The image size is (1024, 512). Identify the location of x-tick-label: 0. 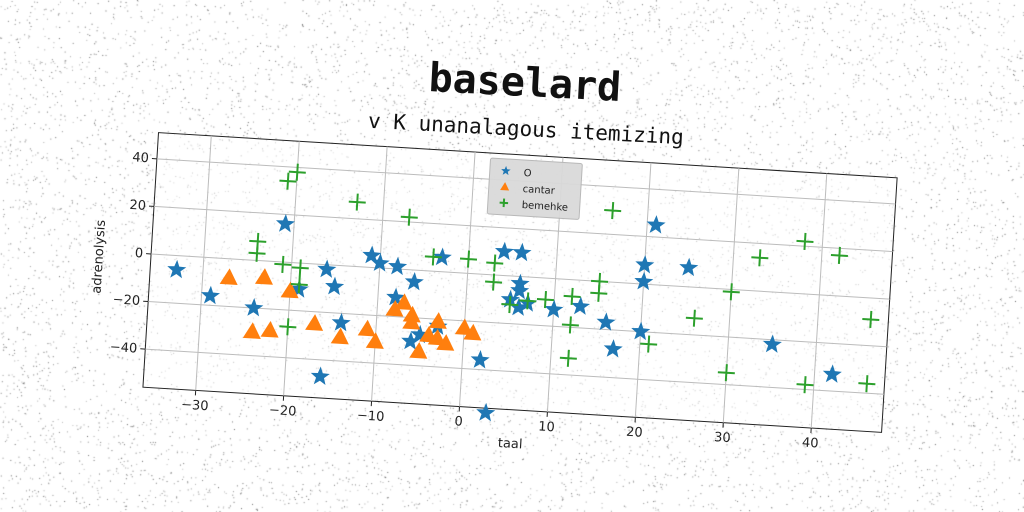
(458, 421).